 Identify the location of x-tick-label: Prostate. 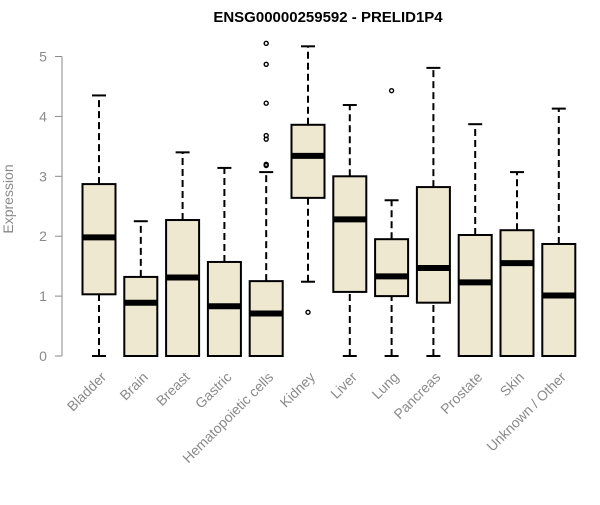
(461, 393).